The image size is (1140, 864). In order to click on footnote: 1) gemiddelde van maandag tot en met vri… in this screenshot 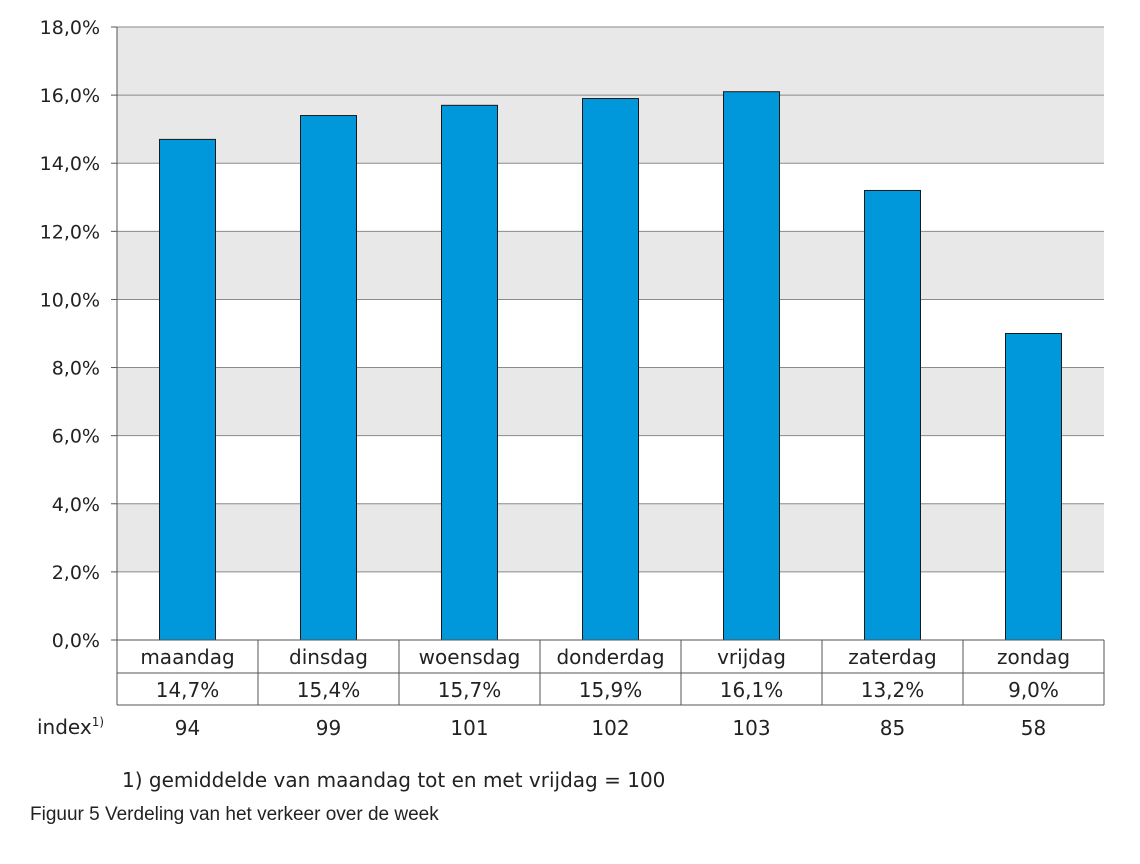, I will do `click(394, 780)`.